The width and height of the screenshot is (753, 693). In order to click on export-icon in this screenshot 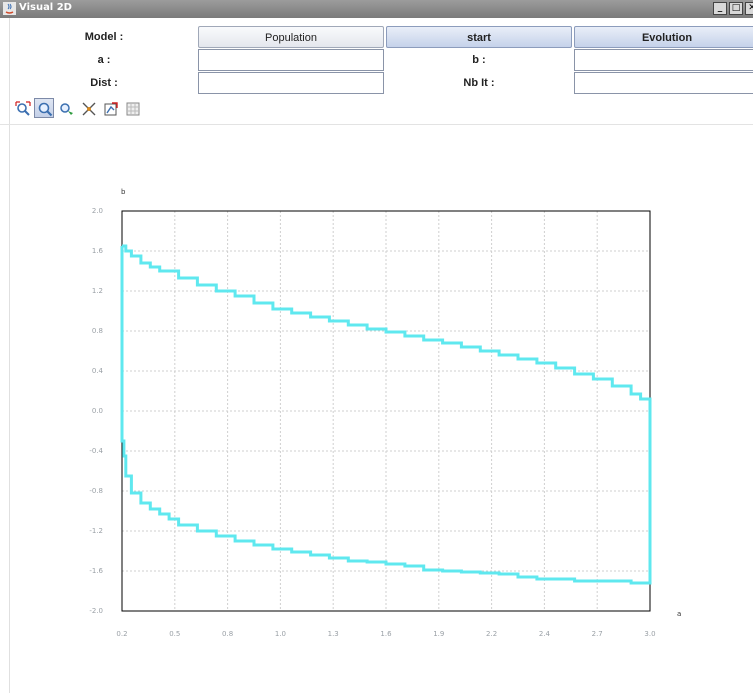, I will do `click(111, 109)`.